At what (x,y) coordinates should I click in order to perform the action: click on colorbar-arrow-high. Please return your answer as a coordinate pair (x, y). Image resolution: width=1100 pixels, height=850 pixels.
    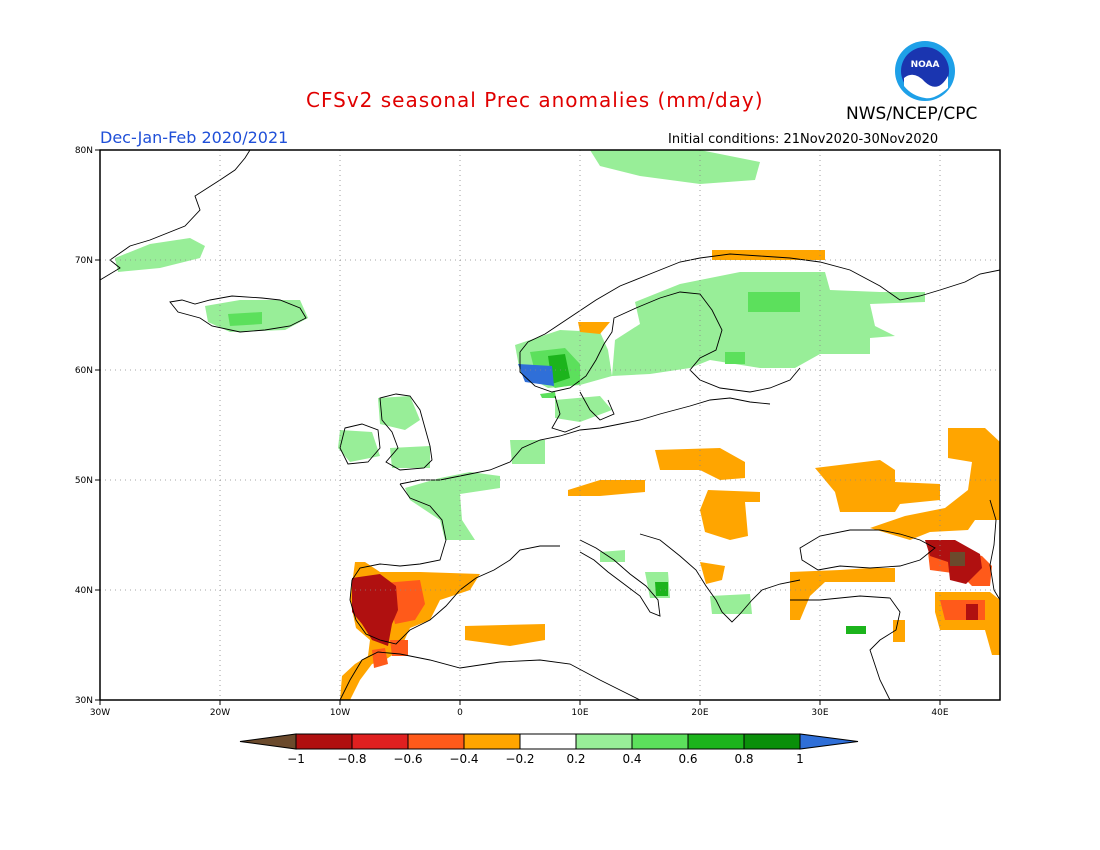
    Looking at the image, I should click on (829, 741).